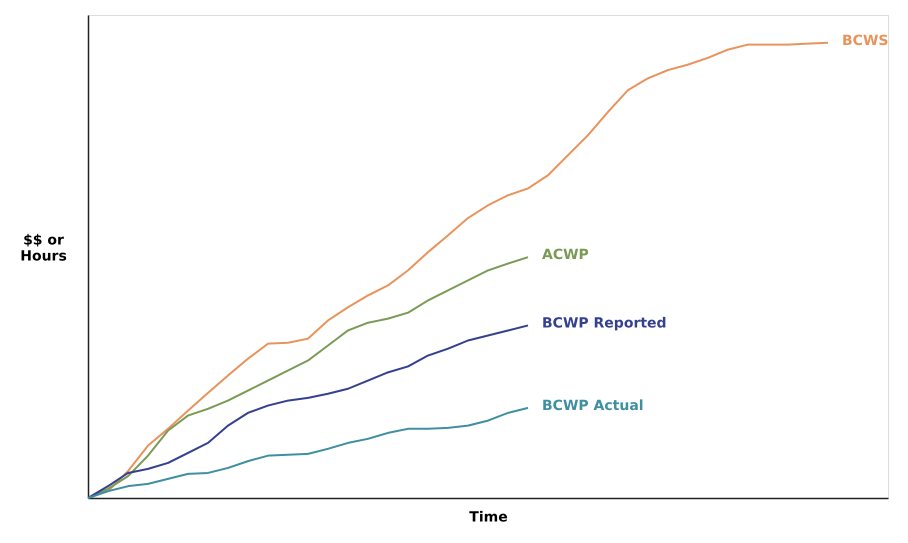 This screenshot has width=908, height=543. Describe the element at coordinates (593, 406) in the screenshot. I see `series-label: BCWP Actual` at that location.